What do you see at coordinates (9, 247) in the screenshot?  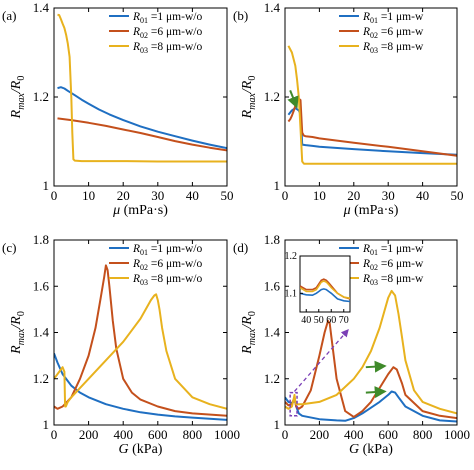 I see `panel-label: (c)` at bounding box center [9, 247].